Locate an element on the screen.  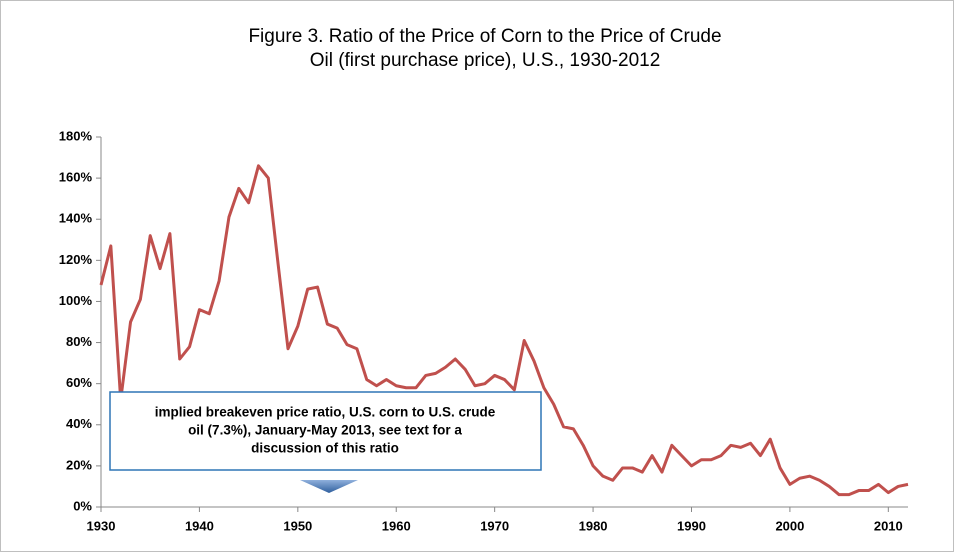
y-tick-label: 20% is located at coordinates (79, 464).